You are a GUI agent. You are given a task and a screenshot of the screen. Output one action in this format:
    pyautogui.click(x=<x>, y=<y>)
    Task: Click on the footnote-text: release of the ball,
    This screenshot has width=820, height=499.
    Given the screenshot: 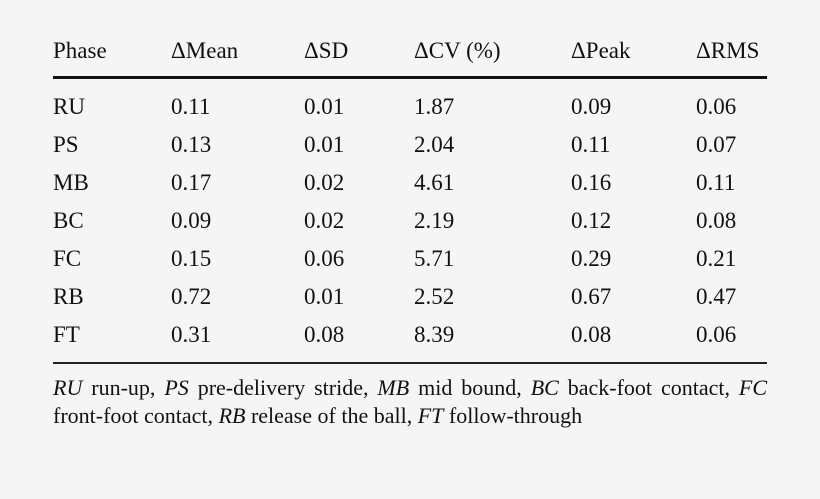 What is the action you would take?
    pyautogui.click(x=331, y=415)
    